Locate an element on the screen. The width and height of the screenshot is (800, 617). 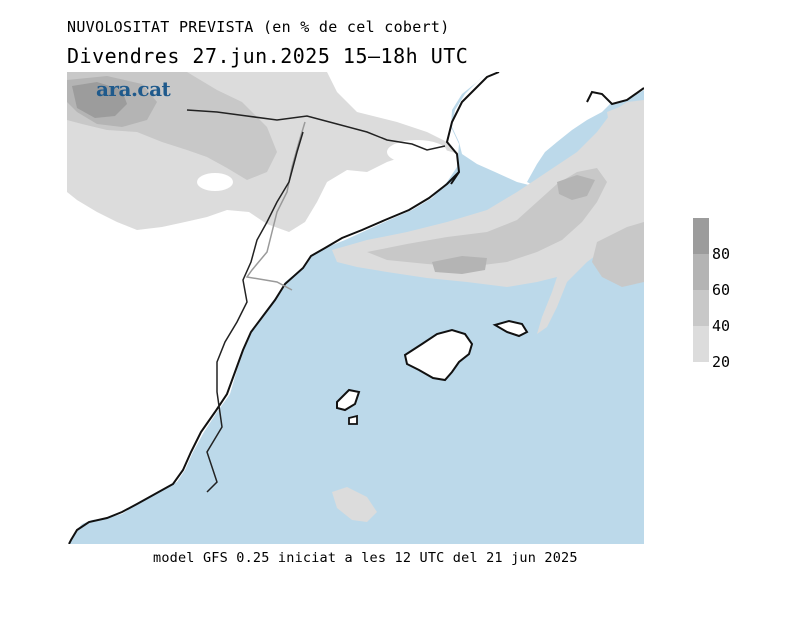
legend-scale is located at coordinates (701, 290).